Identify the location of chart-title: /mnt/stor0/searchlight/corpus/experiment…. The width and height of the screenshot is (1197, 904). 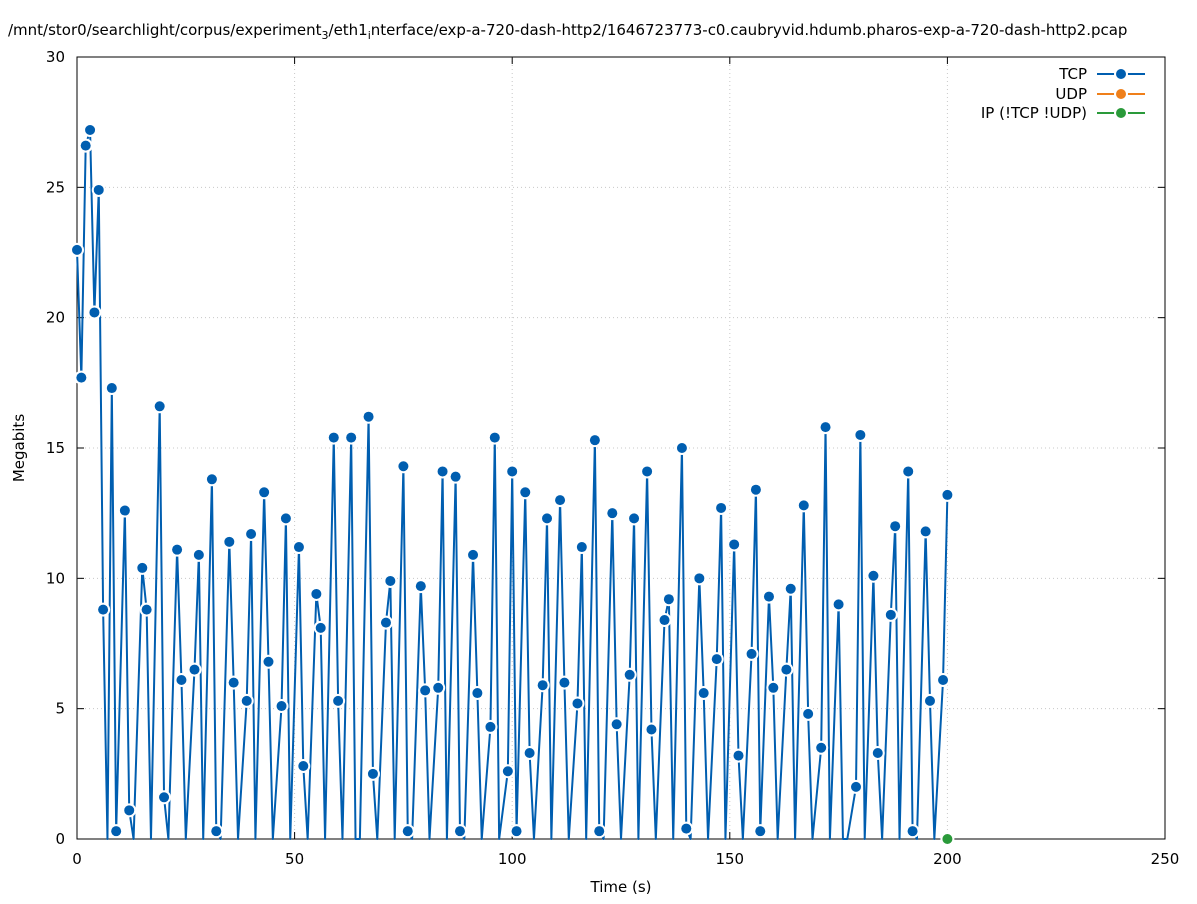
(567, 31).